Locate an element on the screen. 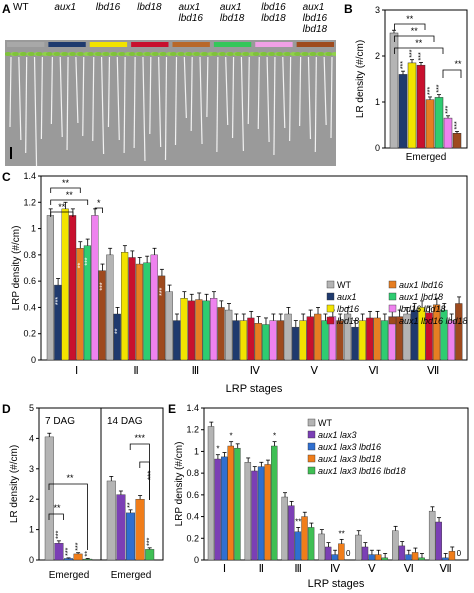 The height and width of the screenshot is (593, 474). significance-mark: *** is located at coordinates (88, 261).